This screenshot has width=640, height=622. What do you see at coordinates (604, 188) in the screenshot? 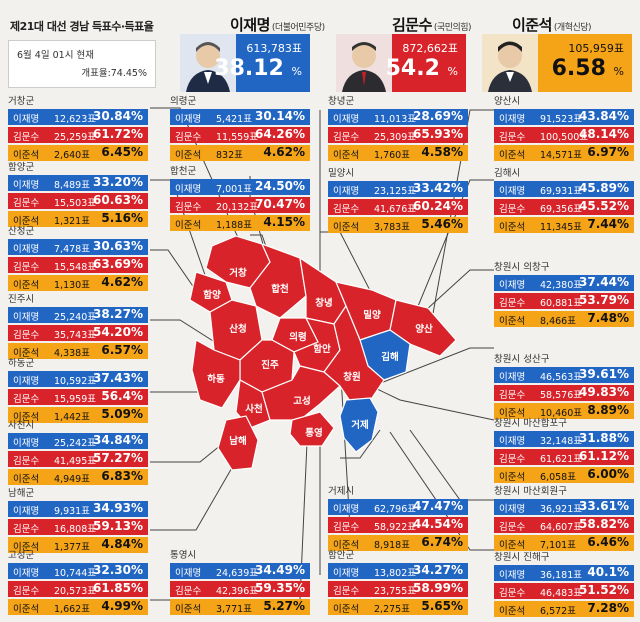
I see `percent-cell: 45.89%` at bounding box center [604, 188].